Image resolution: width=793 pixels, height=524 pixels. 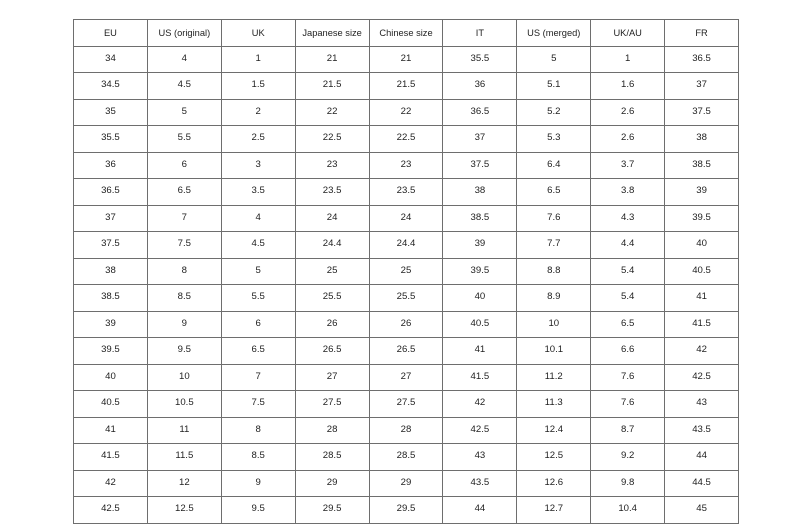 I want to click on table-cell: 11.3, so click(x=554, y=404).